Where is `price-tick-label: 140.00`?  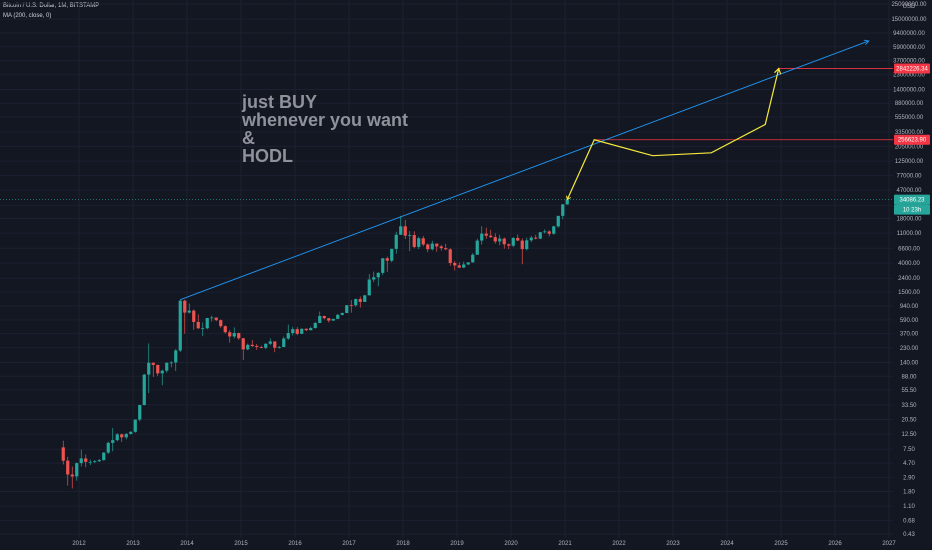
price-tick-label: 140.00 is located at coordinates (909, 363).